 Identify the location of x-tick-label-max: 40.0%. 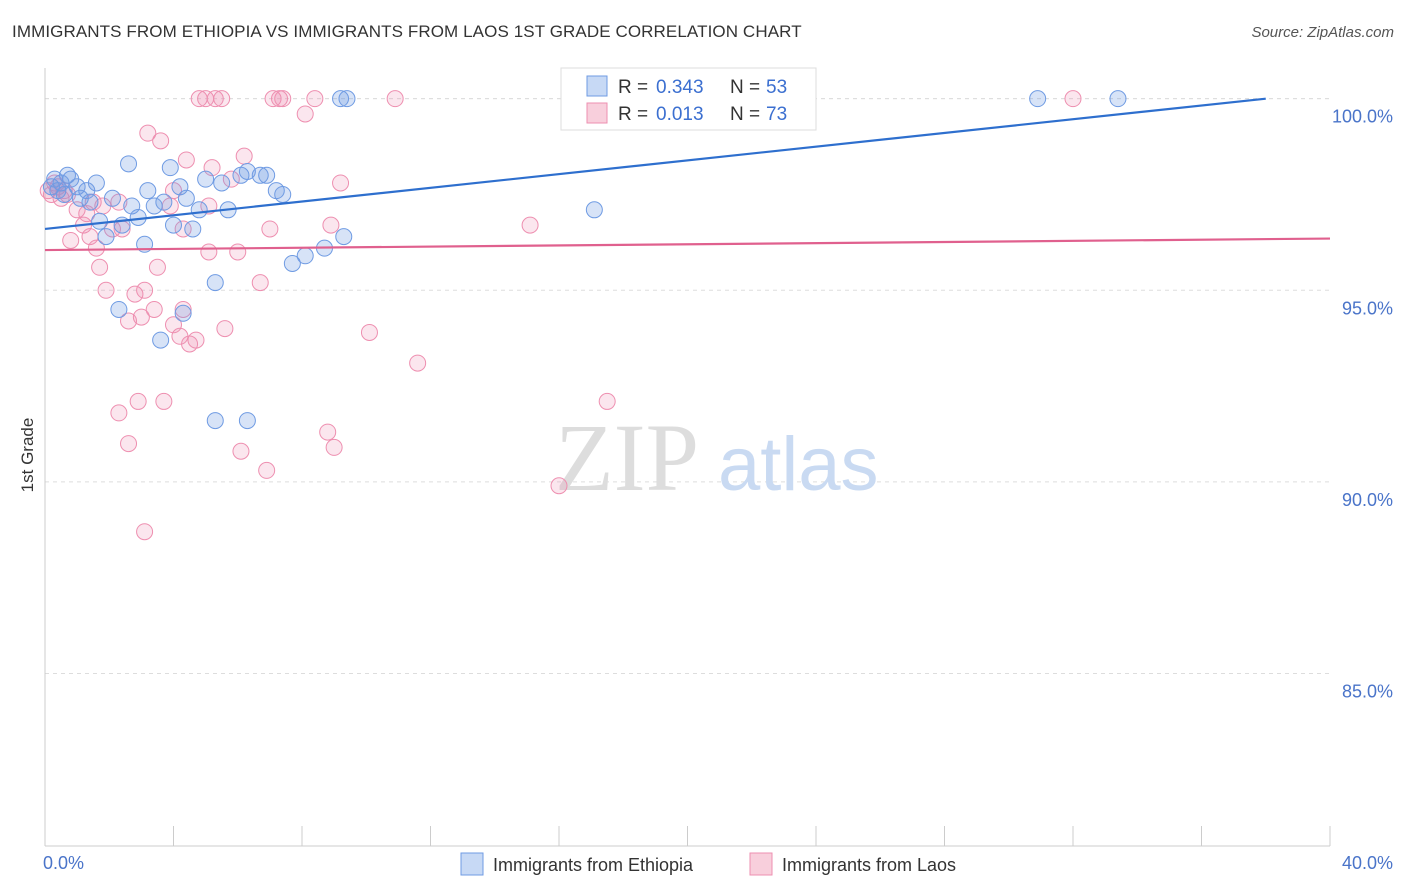
(1367, 863).